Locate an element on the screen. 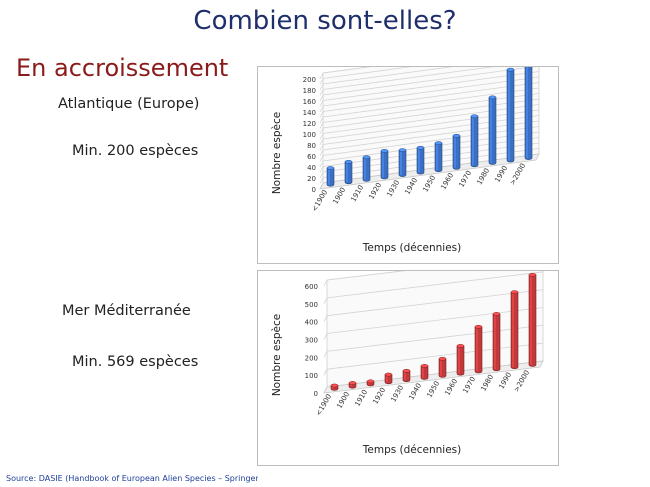 This screenshot has height=487, width=650. y-tick-label: 100 is located at coordinates (309, 135).